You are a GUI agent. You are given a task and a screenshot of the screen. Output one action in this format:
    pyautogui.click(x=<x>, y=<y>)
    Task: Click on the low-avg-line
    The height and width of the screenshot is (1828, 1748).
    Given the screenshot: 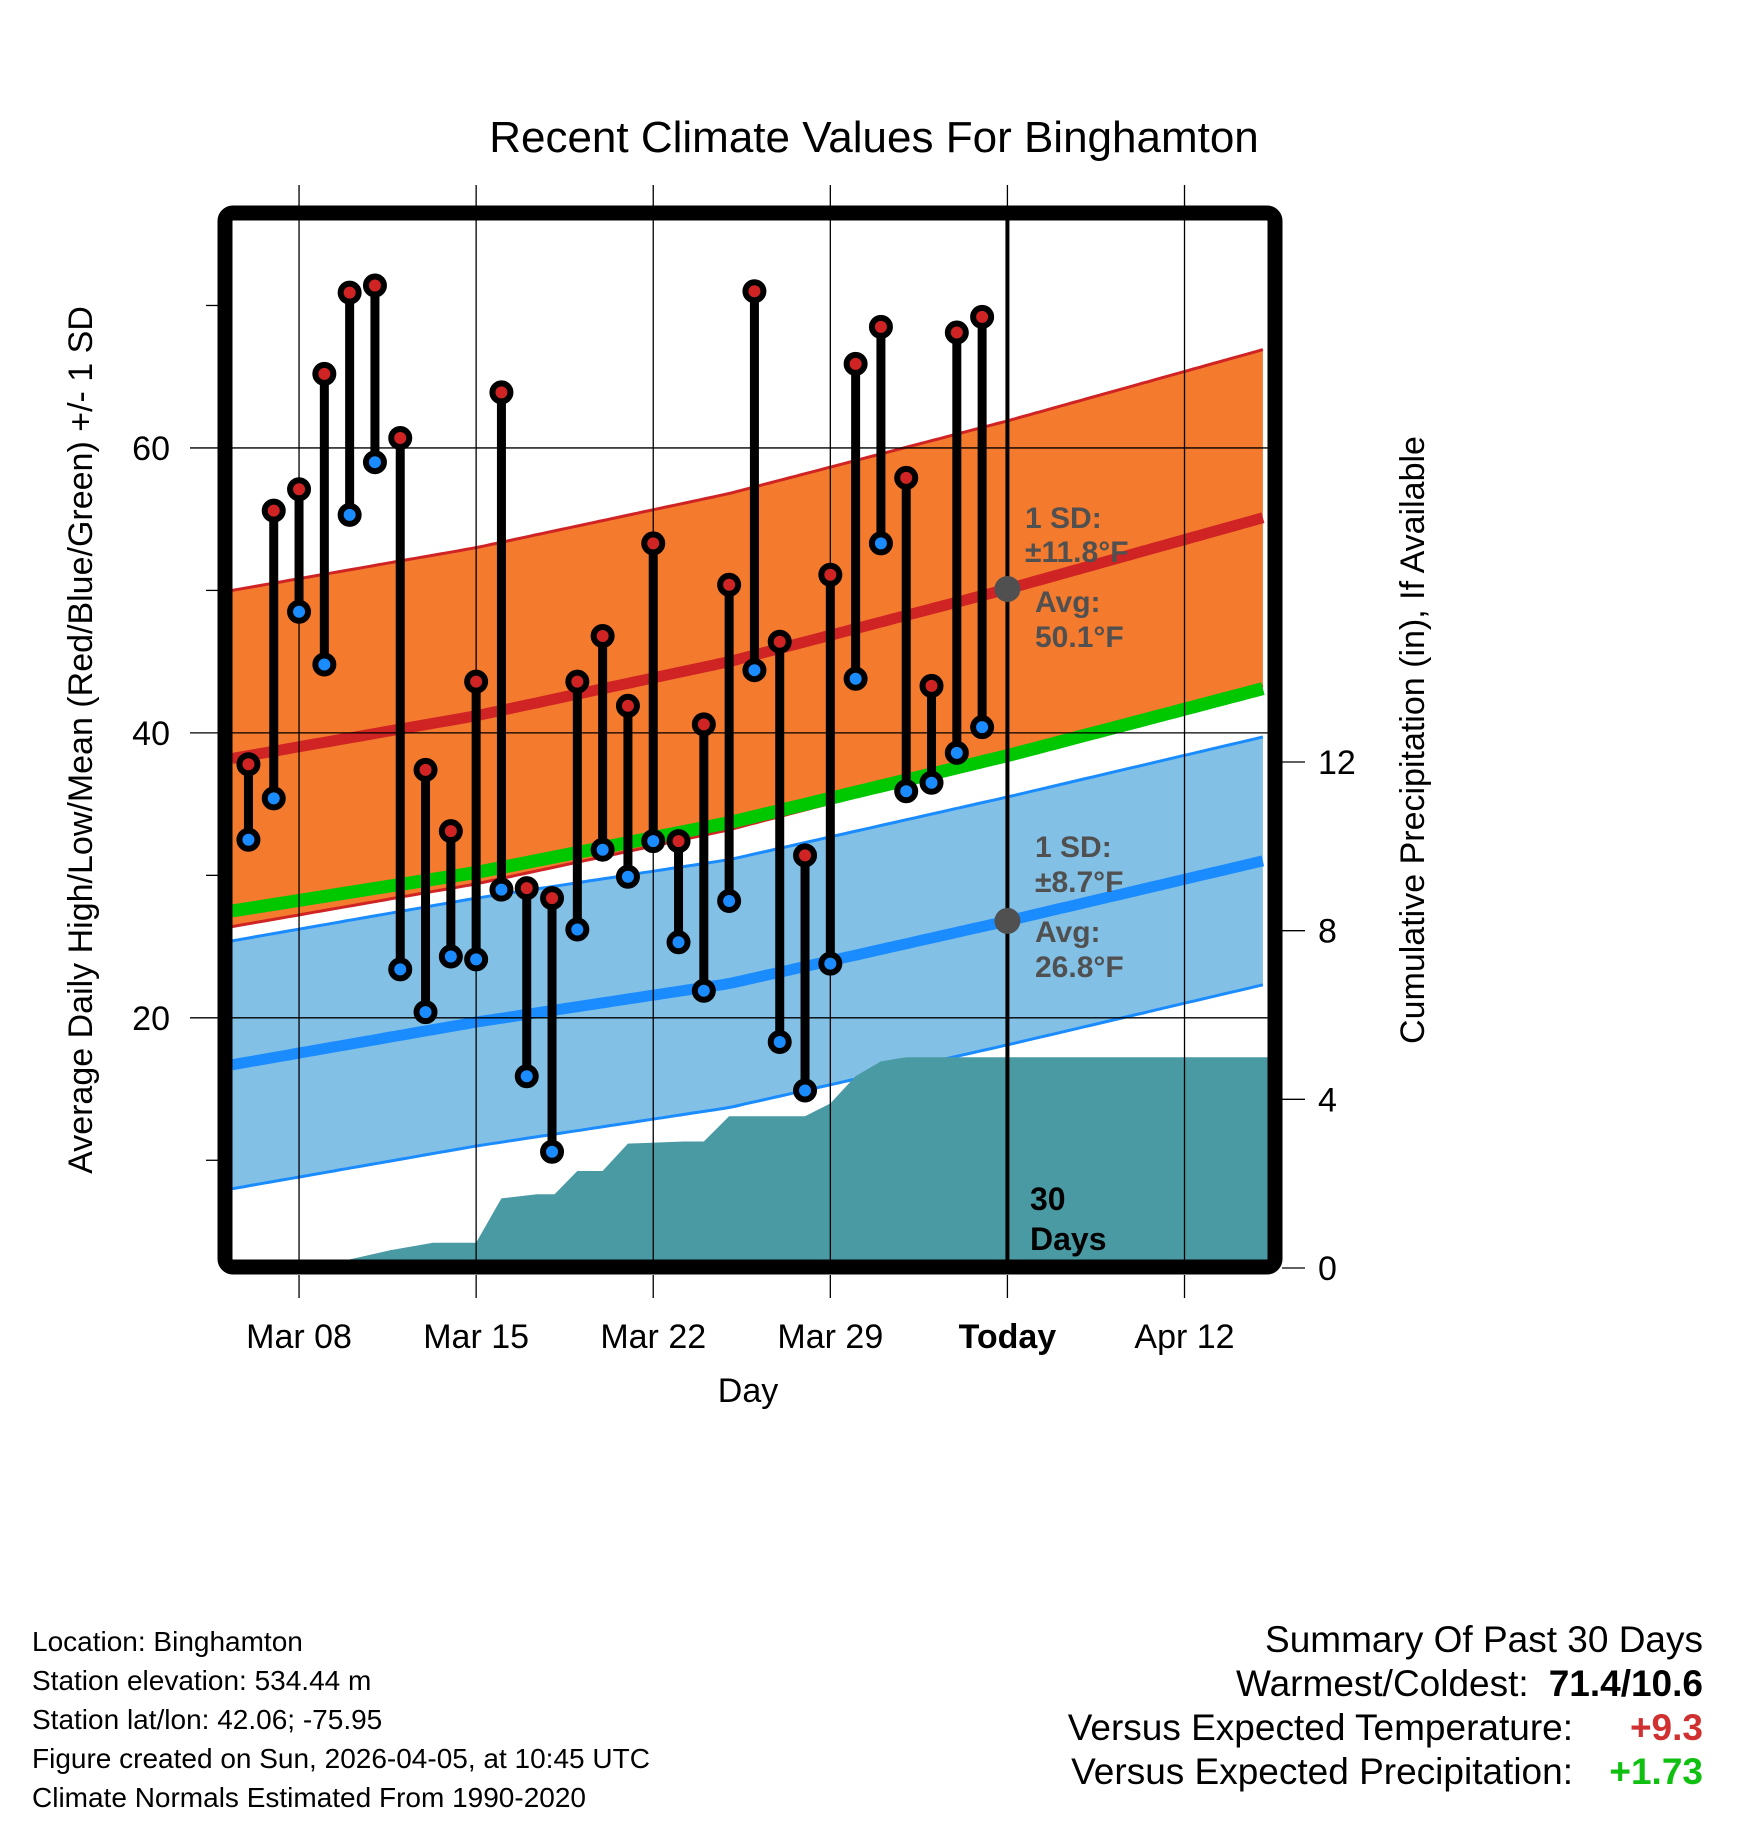 What is the action you would take?
    pyautogui.click(x=748, y=963)
    